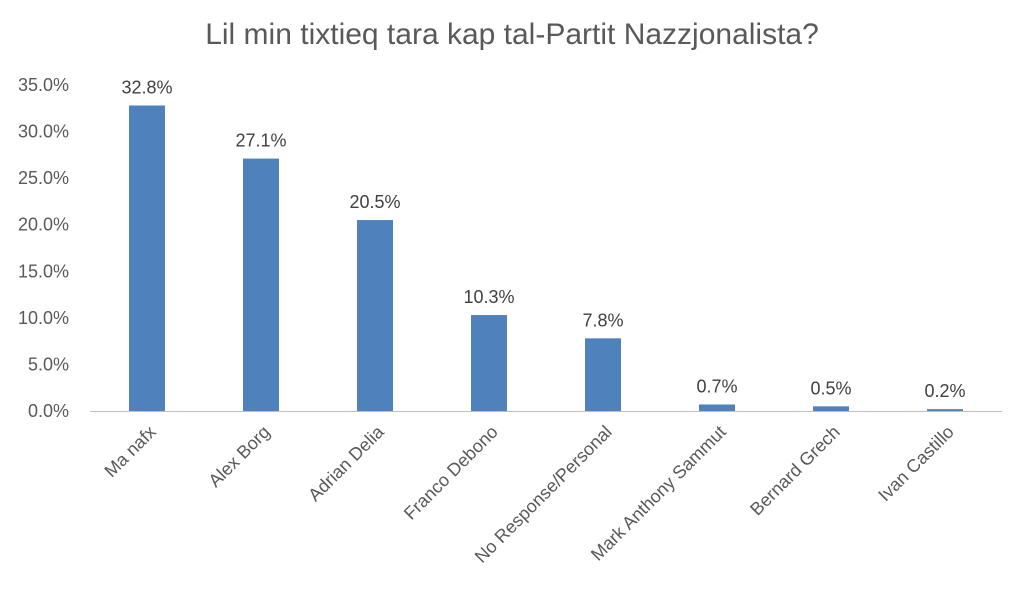 This screenshot has height=604, width=1024. I want to click on y-axis-tick-labels: 0.0% 5.0% 10.0% 15.0% 20.0% 25.0% 30.0% 35.0%, so click(43, 248).